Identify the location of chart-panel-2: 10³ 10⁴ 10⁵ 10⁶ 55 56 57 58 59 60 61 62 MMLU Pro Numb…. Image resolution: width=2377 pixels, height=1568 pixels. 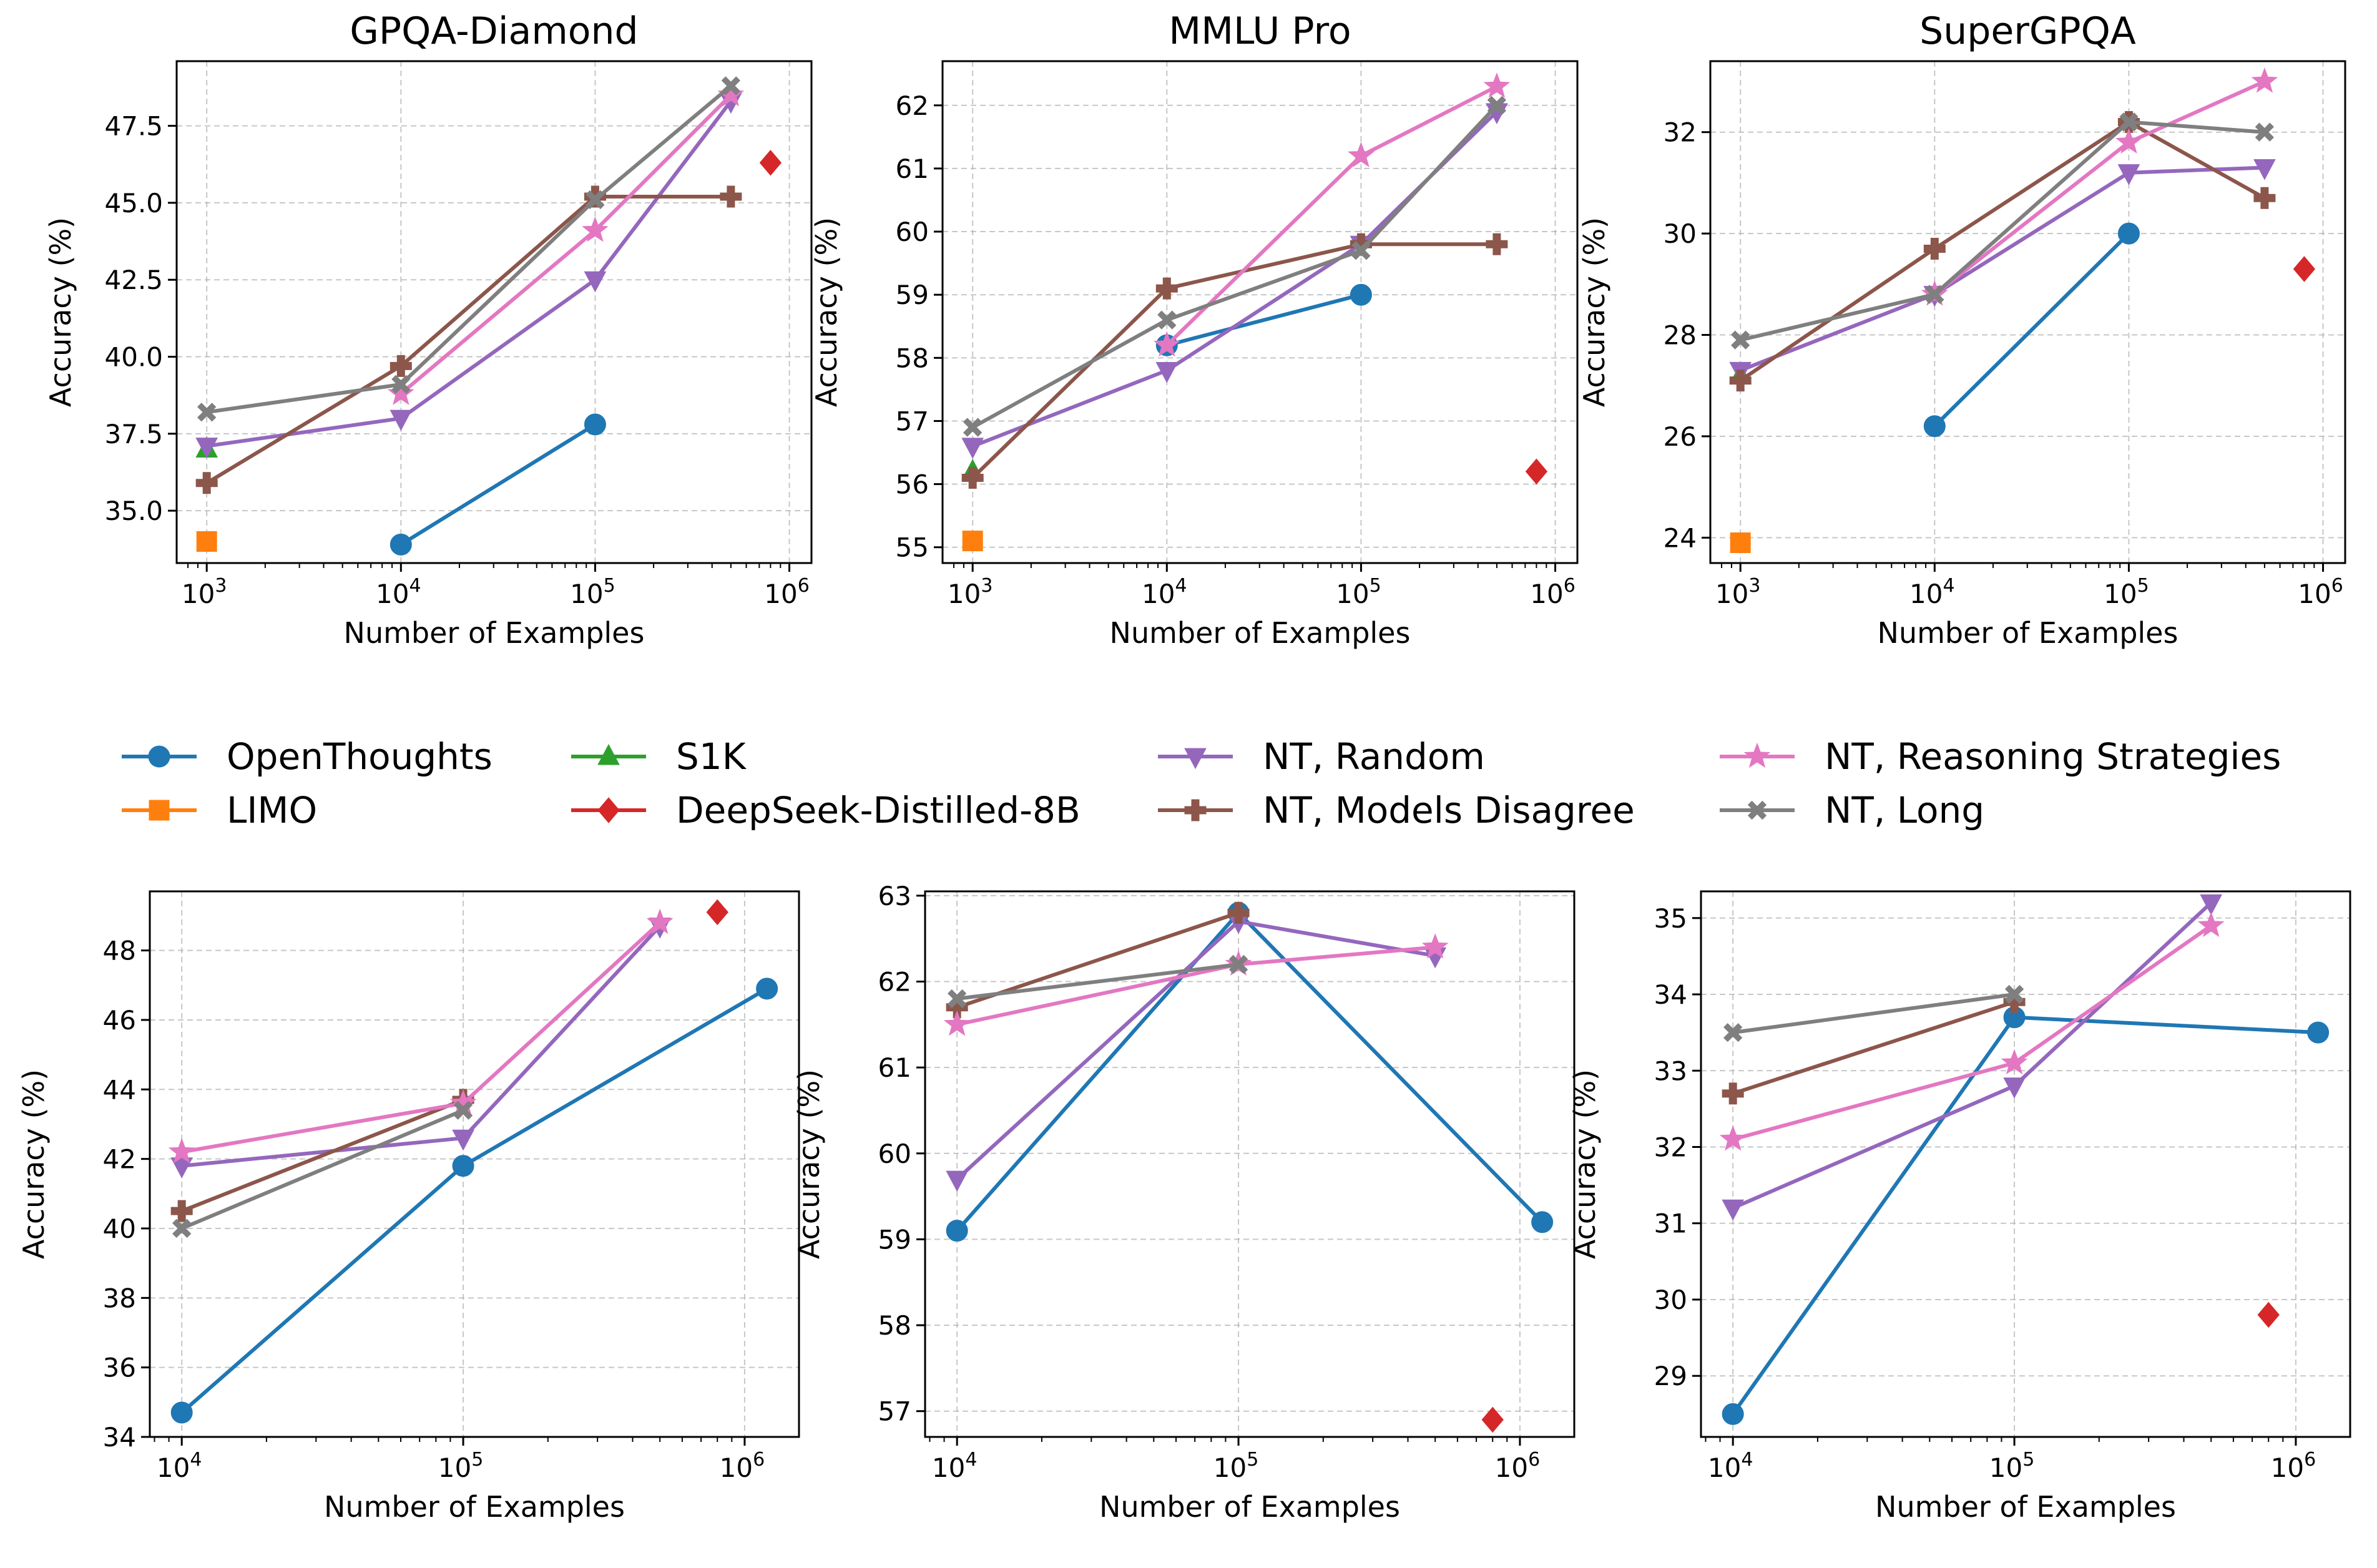
(1194, 329).